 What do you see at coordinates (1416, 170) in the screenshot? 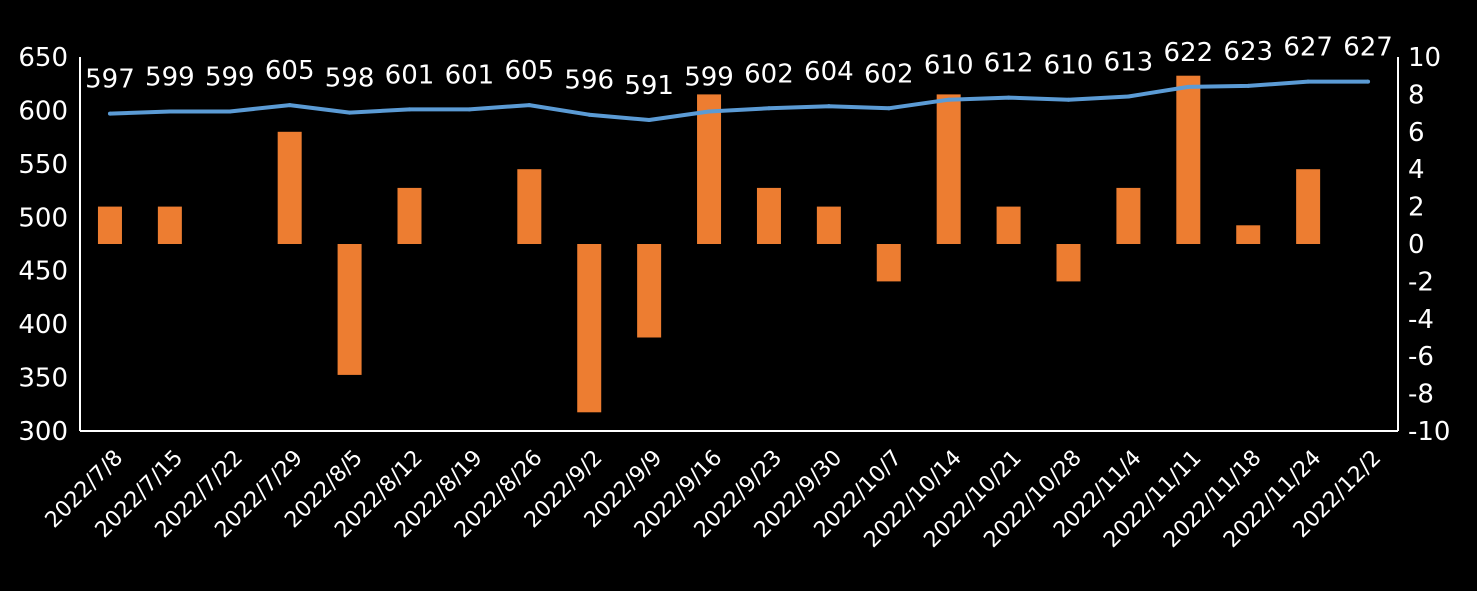
I see `y-right-tick-label: 4` at bounding box center [1416, 170].